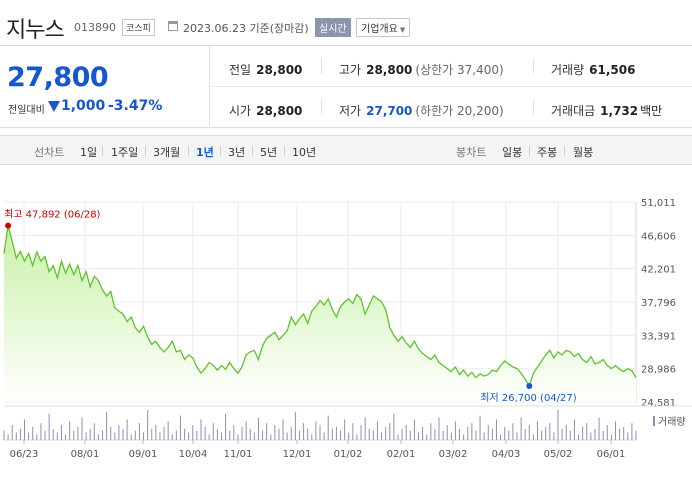 This screenshot has height=487, width=692. What do you see at coordinates (350, 70) in the screenshot?
I see `stat-high-label: 고가` at bounding box center [350, 70].